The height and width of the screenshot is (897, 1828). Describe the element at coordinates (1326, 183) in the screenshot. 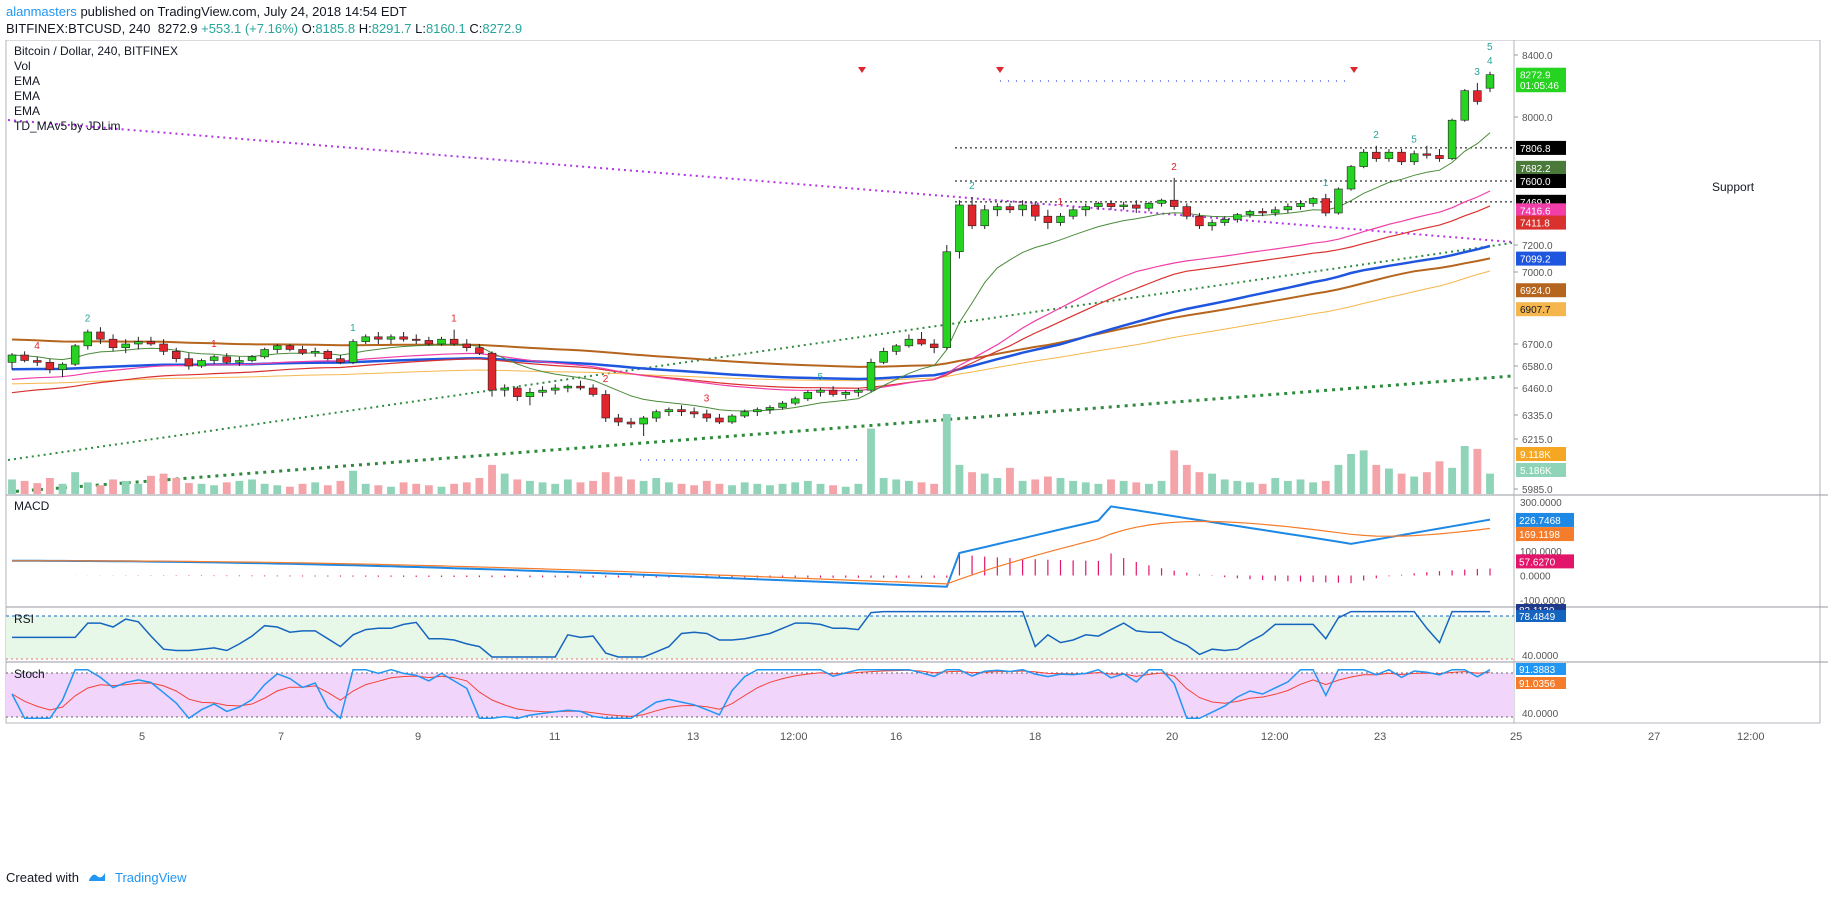

I see `td-count-marker: 1` at that location.